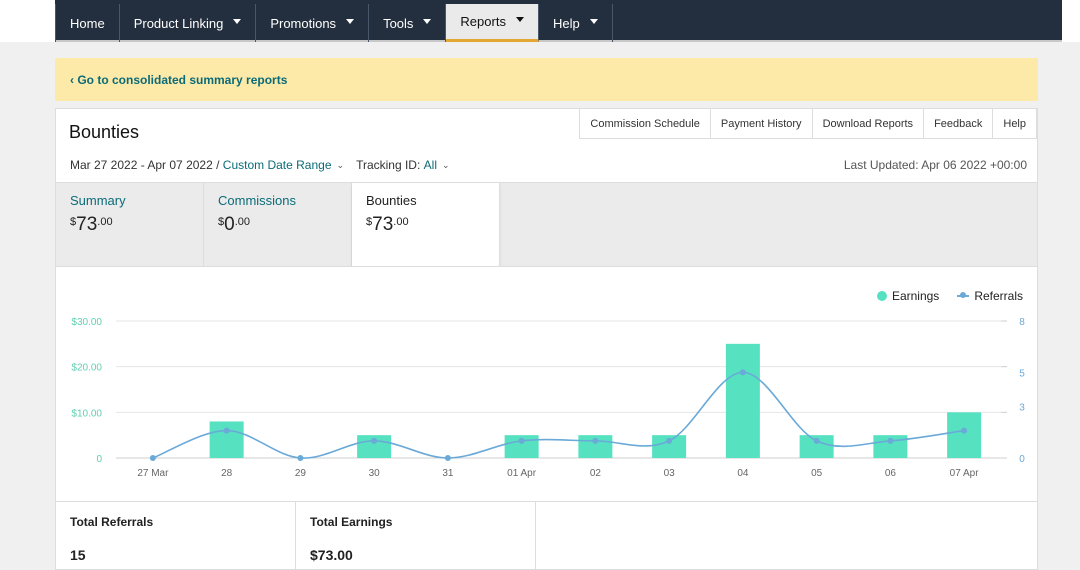 This screenshot has height=570, width=1080. I want to click on card-label: Commissions, so click(257, 200).